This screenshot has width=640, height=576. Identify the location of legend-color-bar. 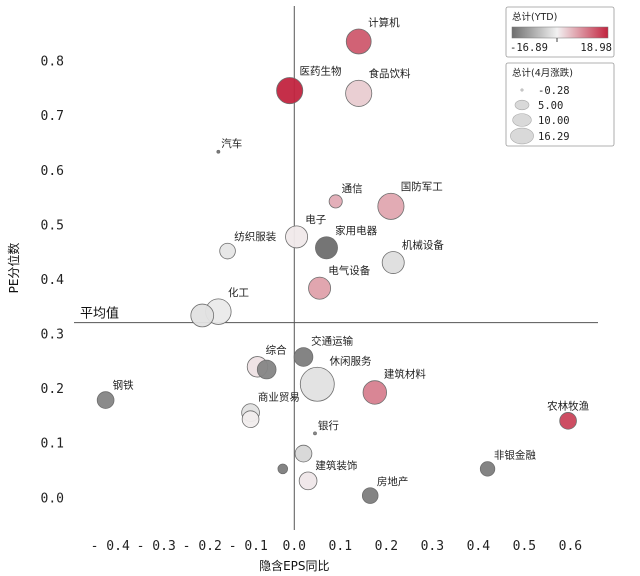
(560, 32).